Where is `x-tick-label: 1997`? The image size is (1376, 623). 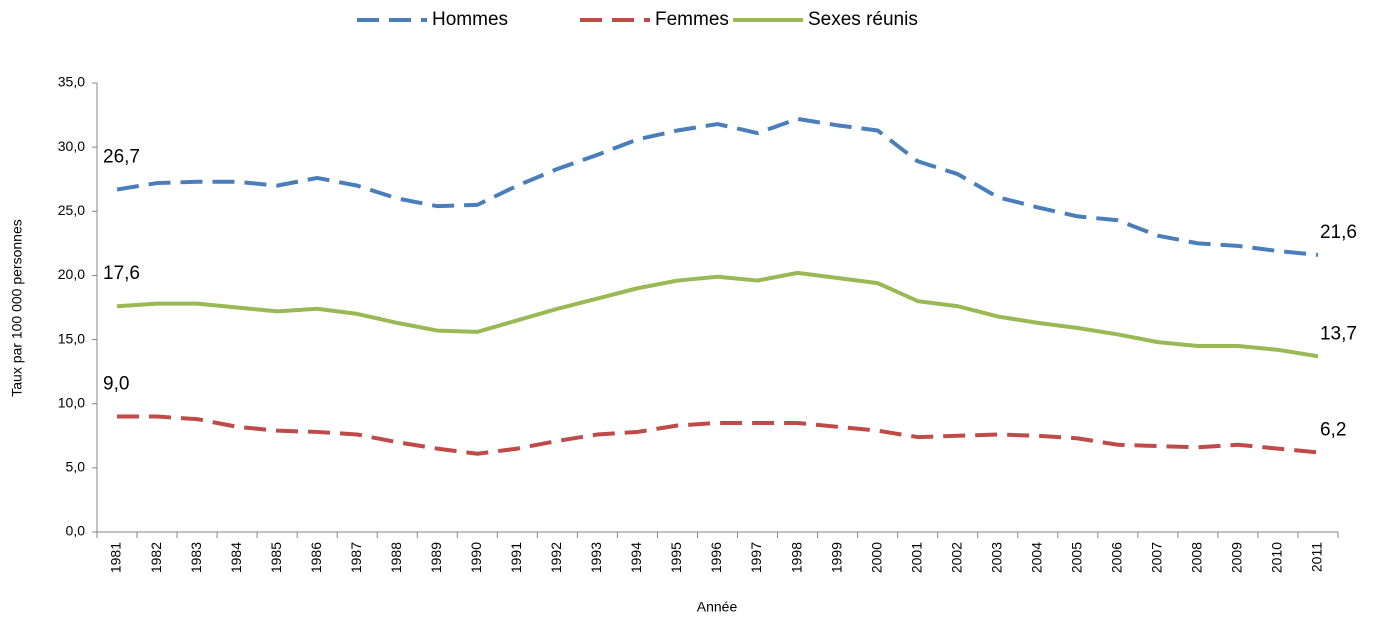
x-tick-label: 1997 is located at coordinates (756, 557).